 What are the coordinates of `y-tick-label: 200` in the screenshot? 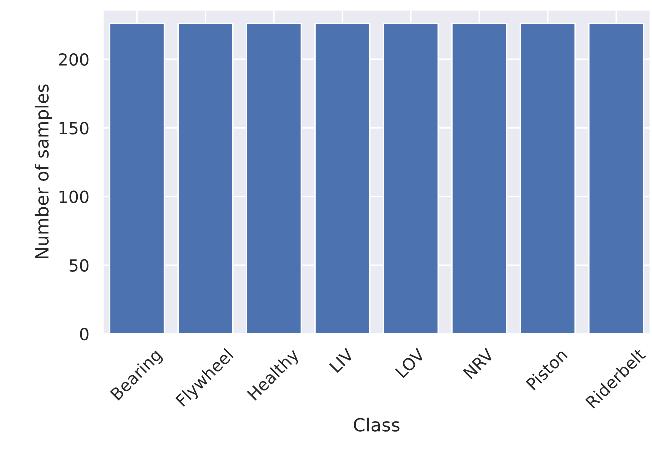 It's located at (74, 59).